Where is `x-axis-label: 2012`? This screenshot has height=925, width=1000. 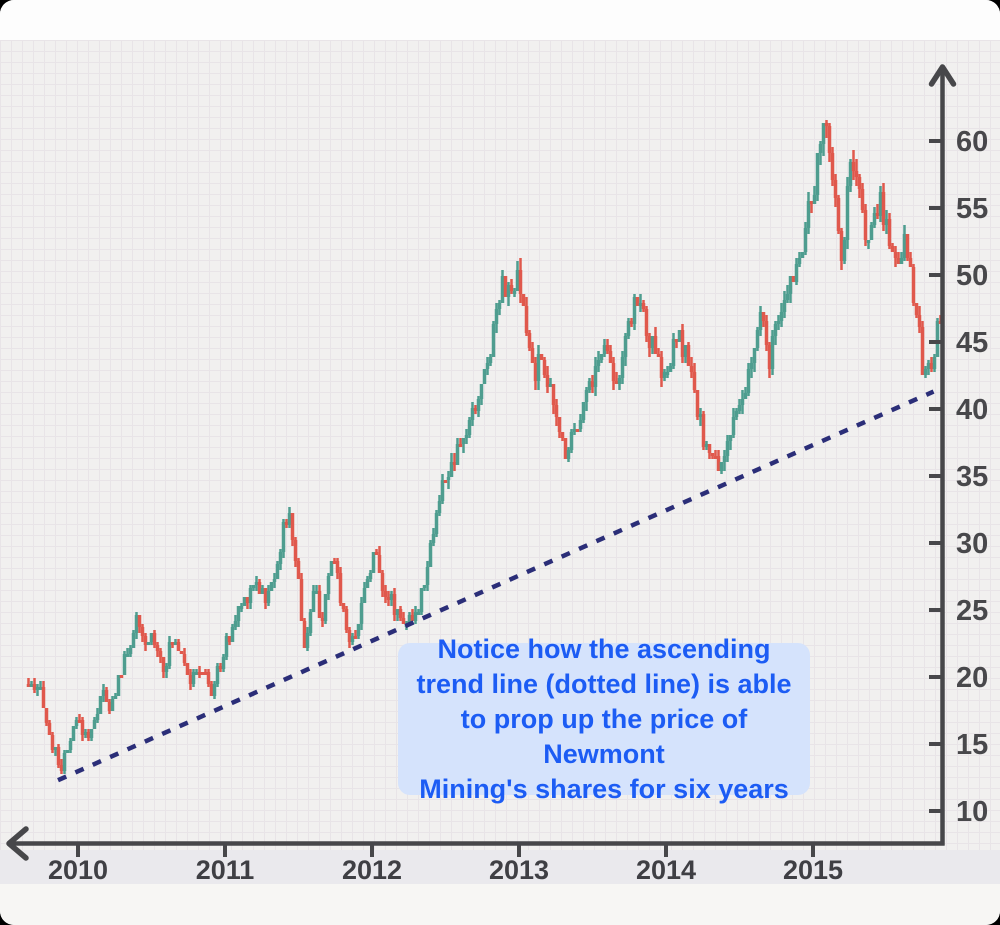
x-axis-label: 2012 is located at coordinates (372, 870).